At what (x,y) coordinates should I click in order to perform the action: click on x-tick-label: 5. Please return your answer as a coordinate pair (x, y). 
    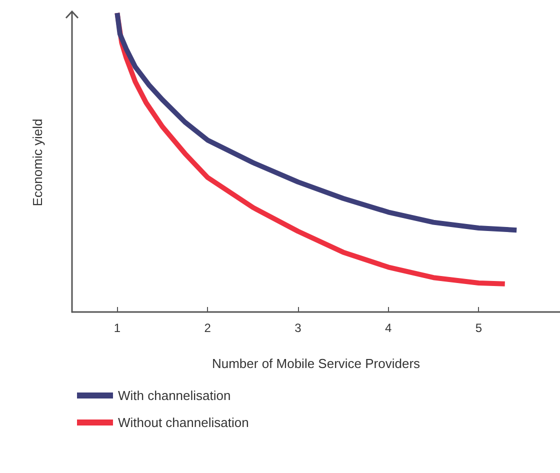
    Looking at the image, I should click on (478, 328).